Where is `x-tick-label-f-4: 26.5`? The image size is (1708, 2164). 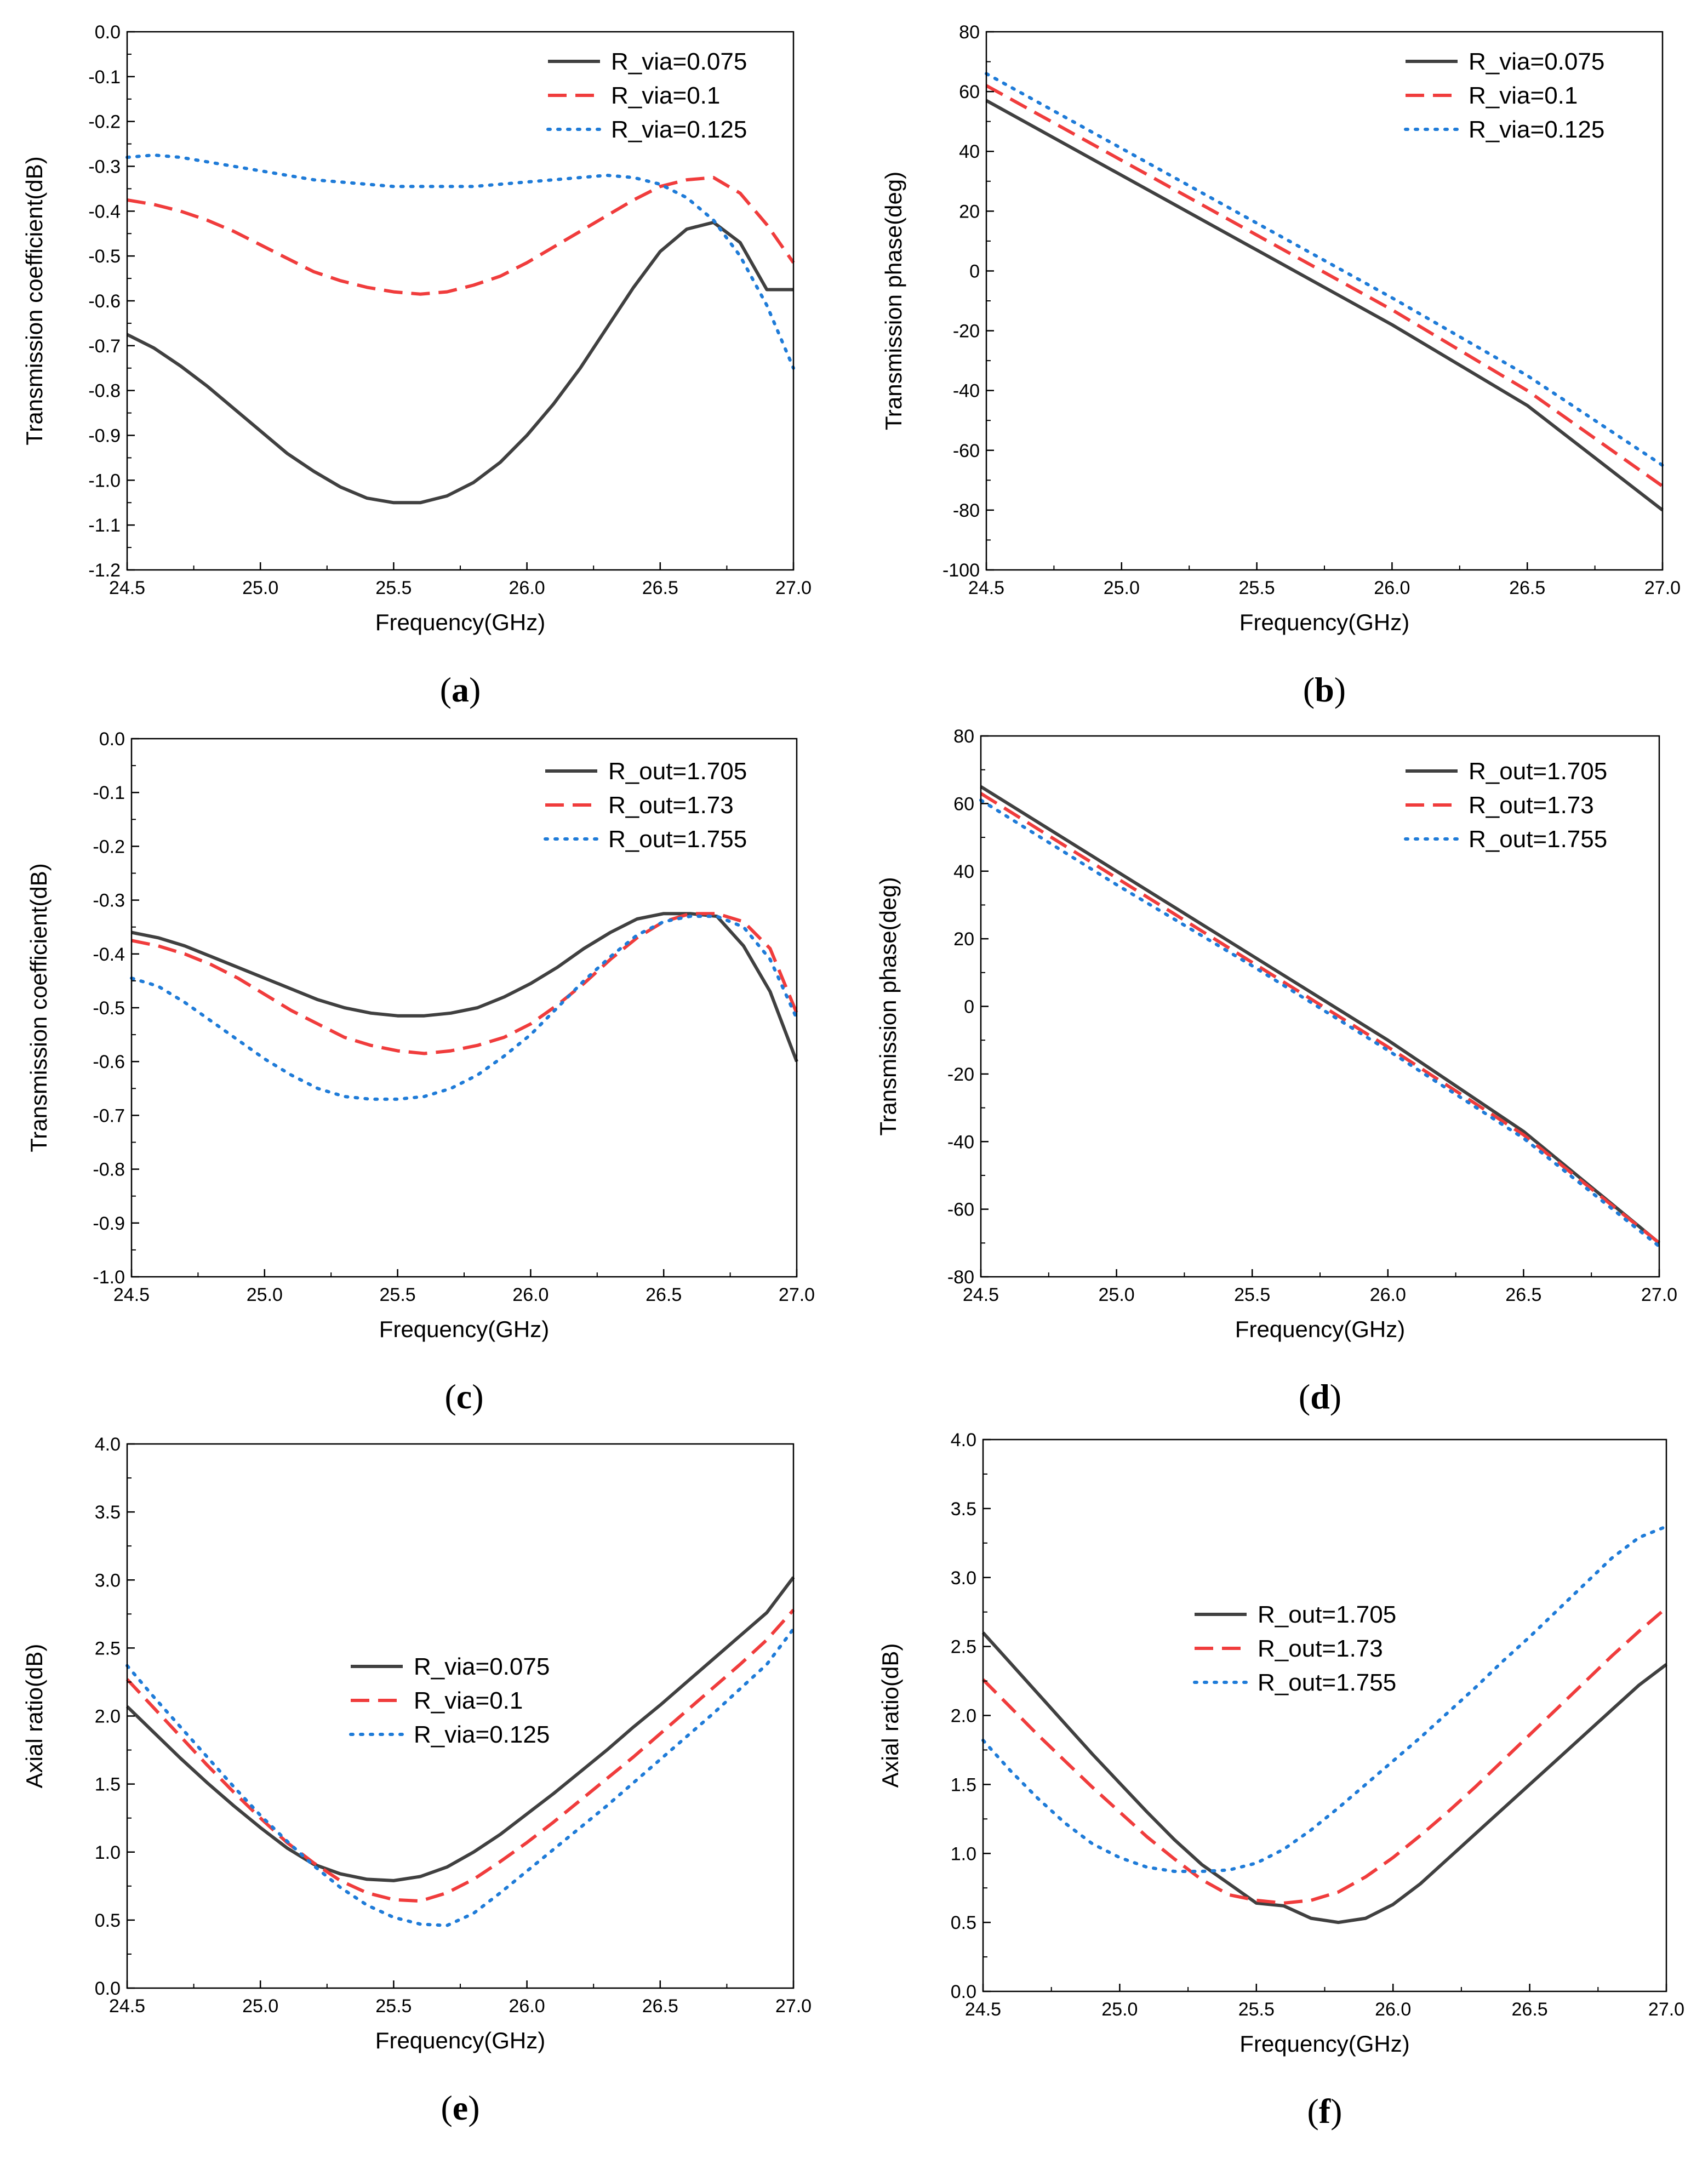
x-tick-label-f-4: 26.5 is located at coordinates (1530, 2010).